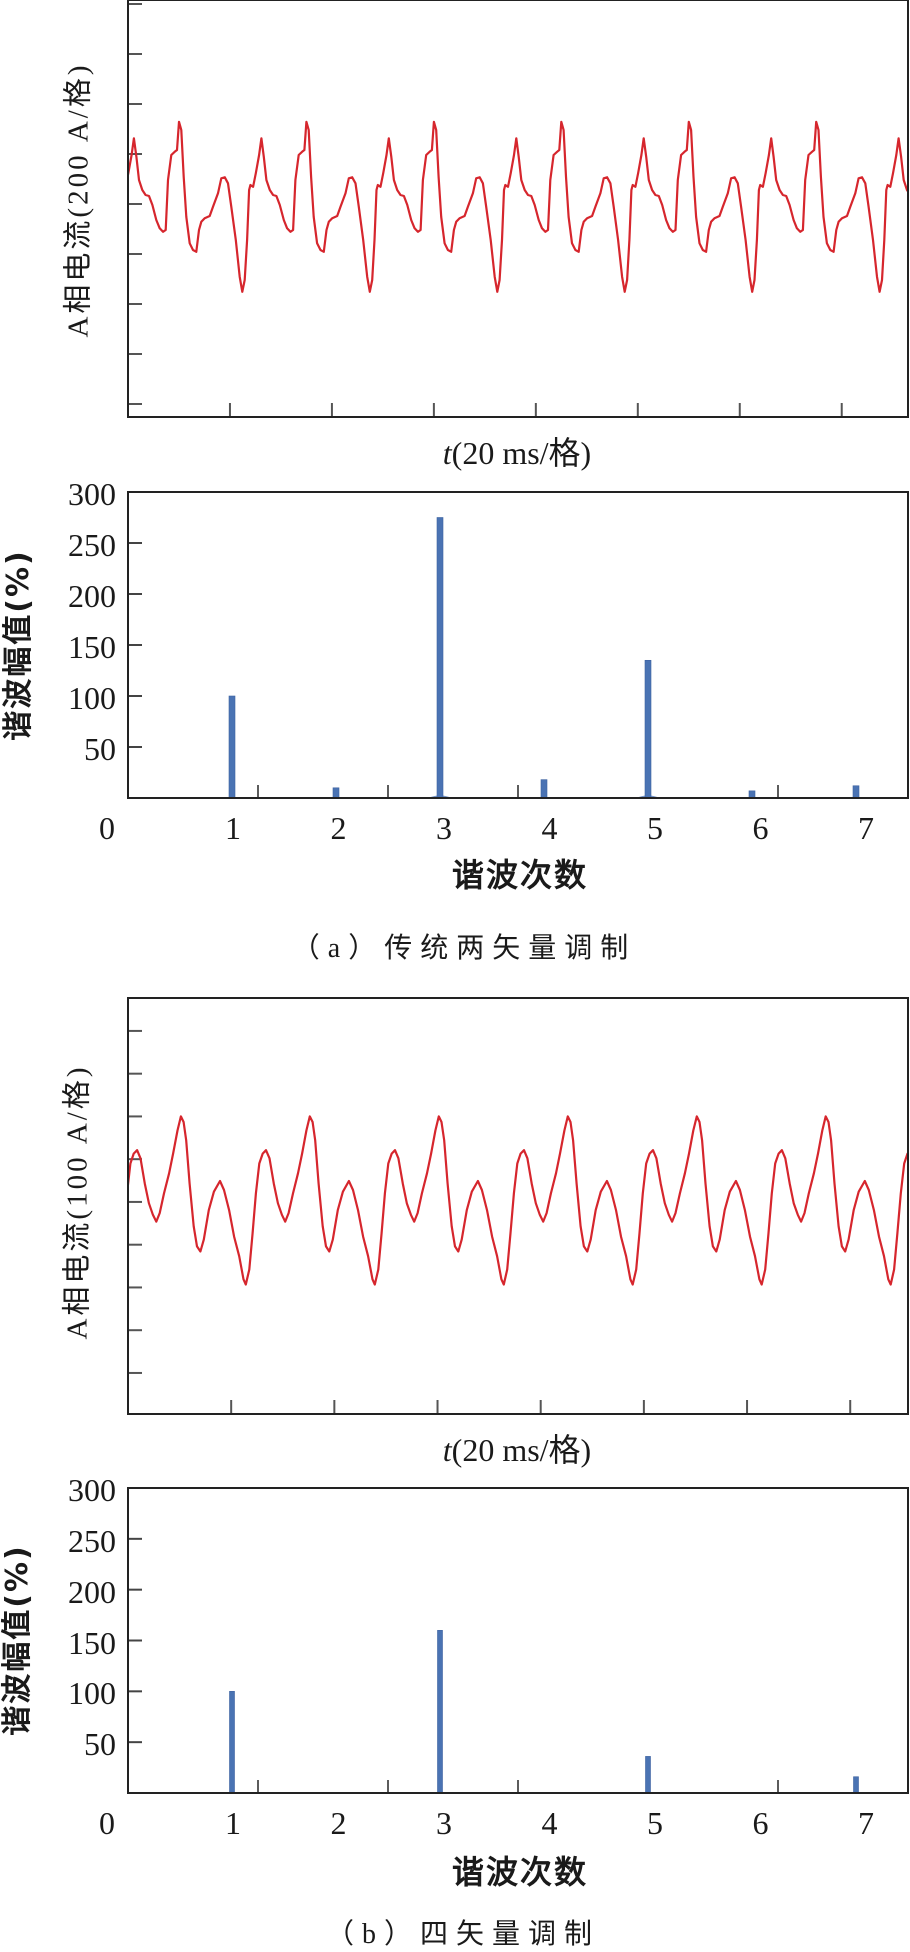 The image size is (910, 1952). I want to click on waveform-b-ylabel: A相电流(100 A/格), so click(77, 1202).